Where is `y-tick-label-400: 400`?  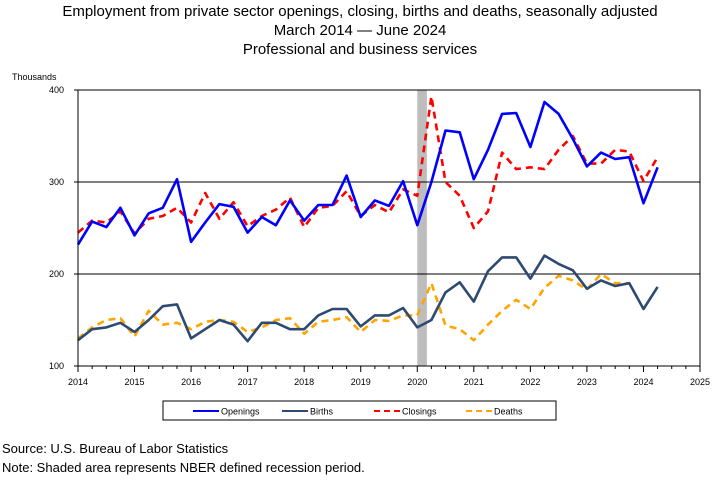
y-tick-label-400: 400 is located at coordinates (56, 90).